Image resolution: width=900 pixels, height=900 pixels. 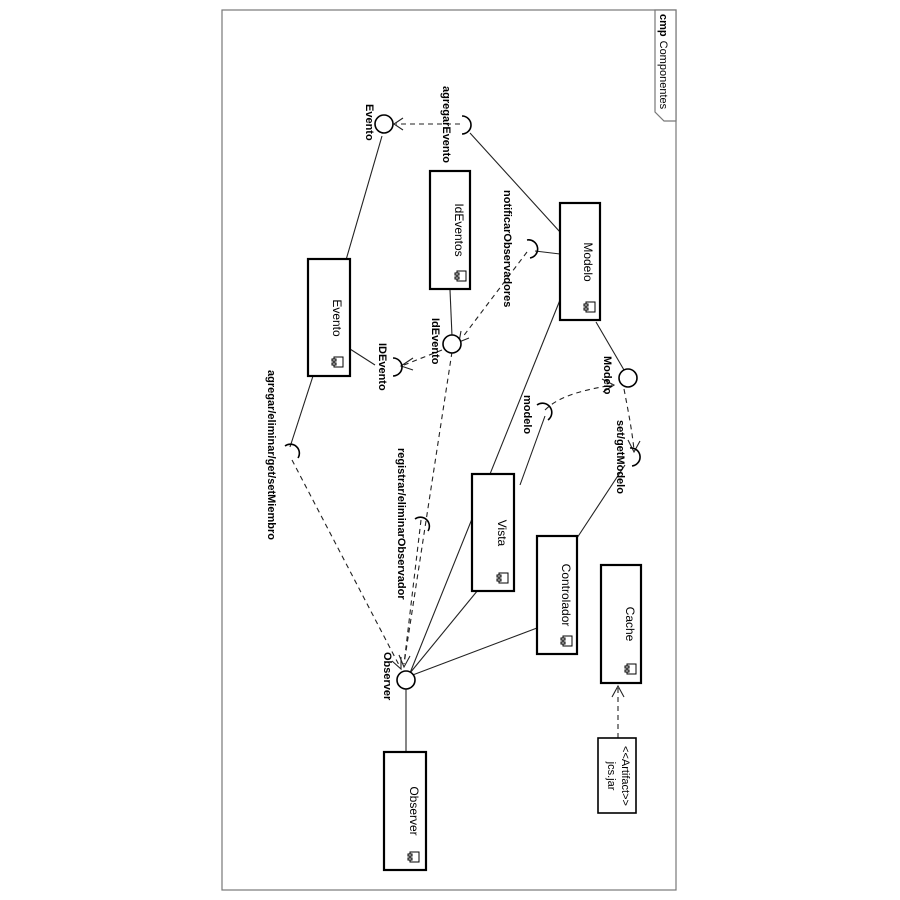 I want to click on component-modelo: Modelo, so click(x=580, y=261).